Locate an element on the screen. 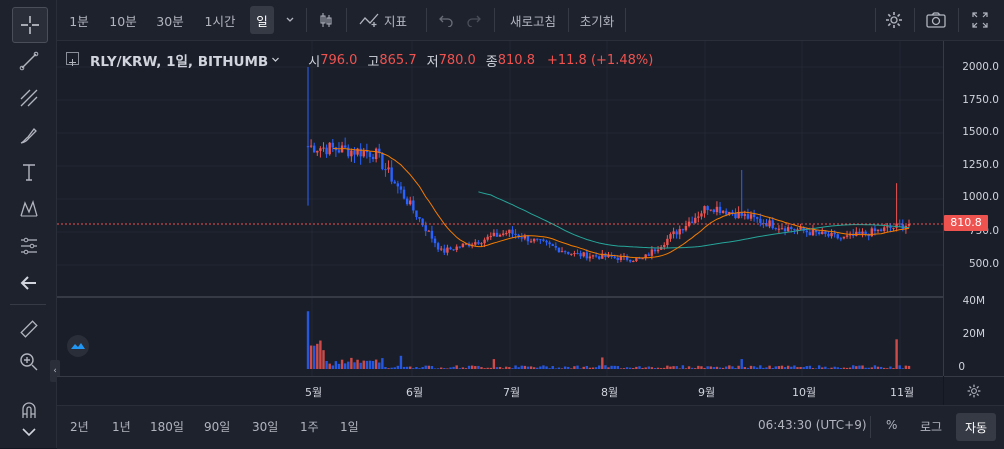  tradingview-logo-icon is located at coordinates (78, 346).